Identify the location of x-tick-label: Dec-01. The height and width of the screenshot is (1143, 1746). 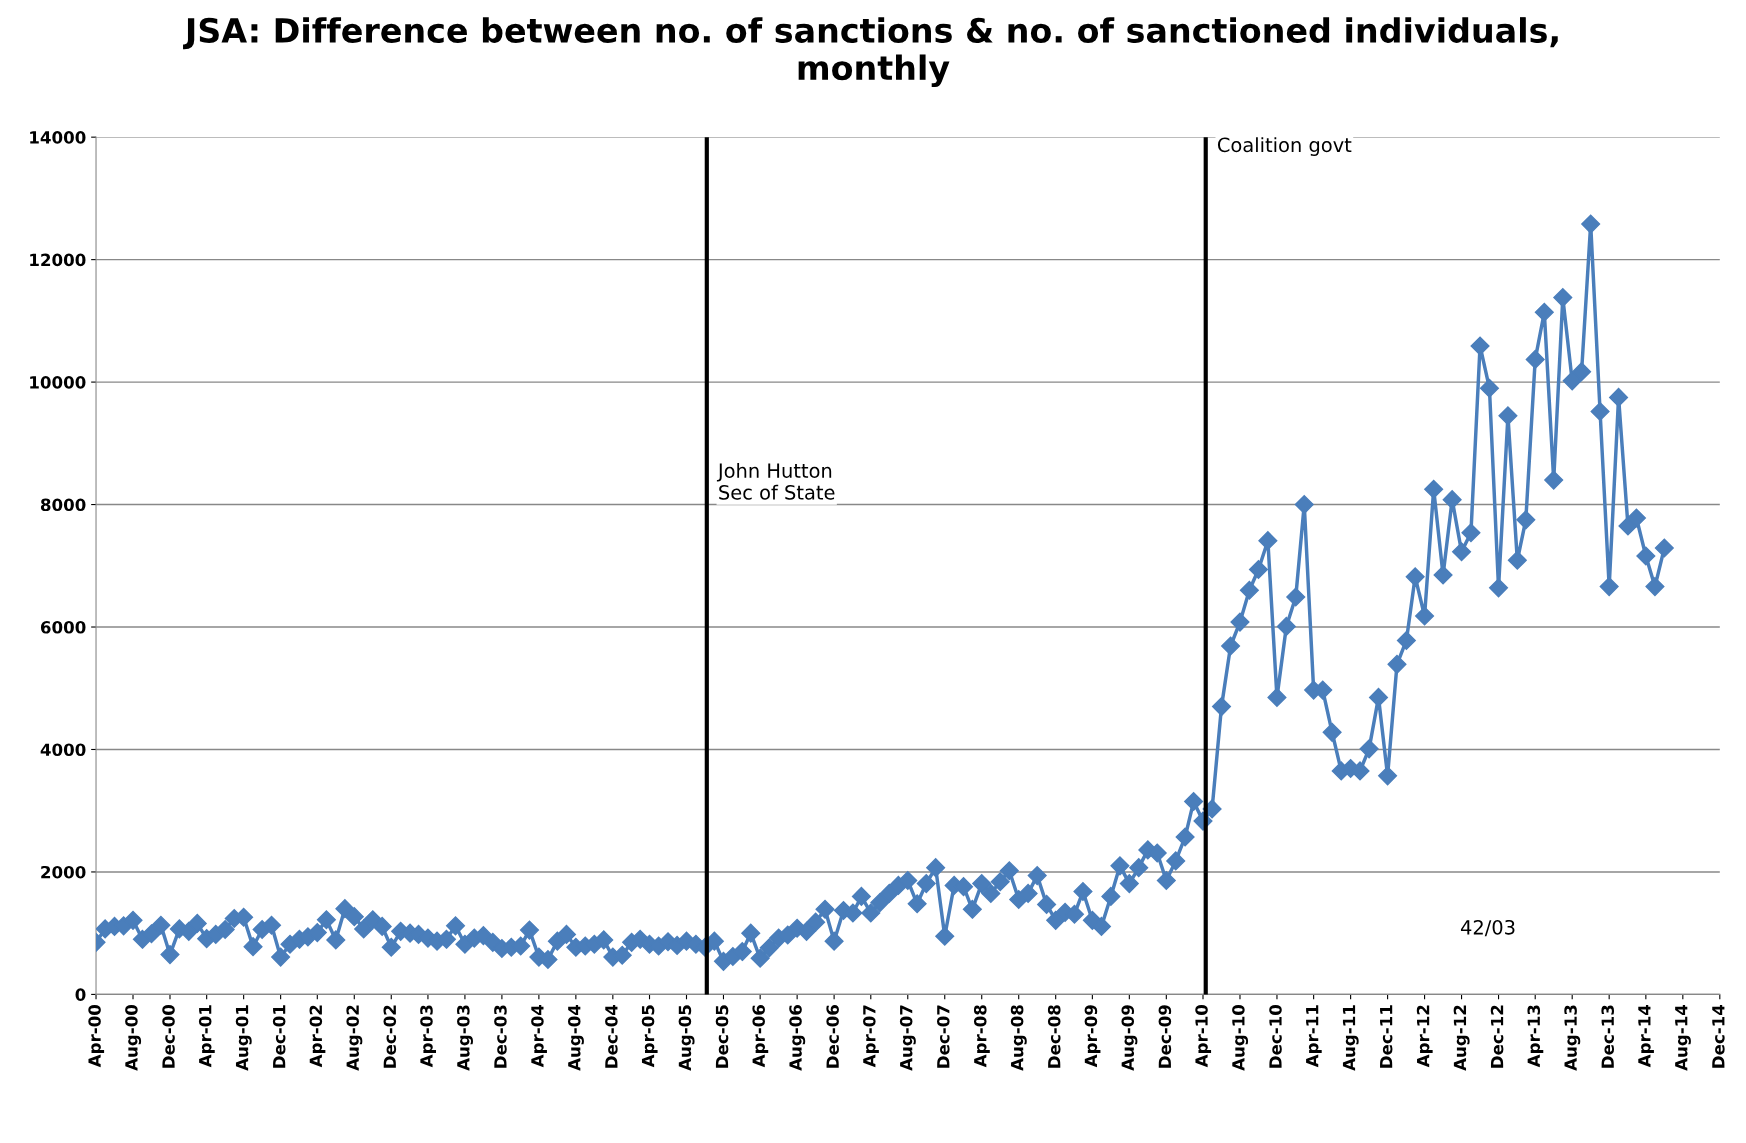
(279, 1036).